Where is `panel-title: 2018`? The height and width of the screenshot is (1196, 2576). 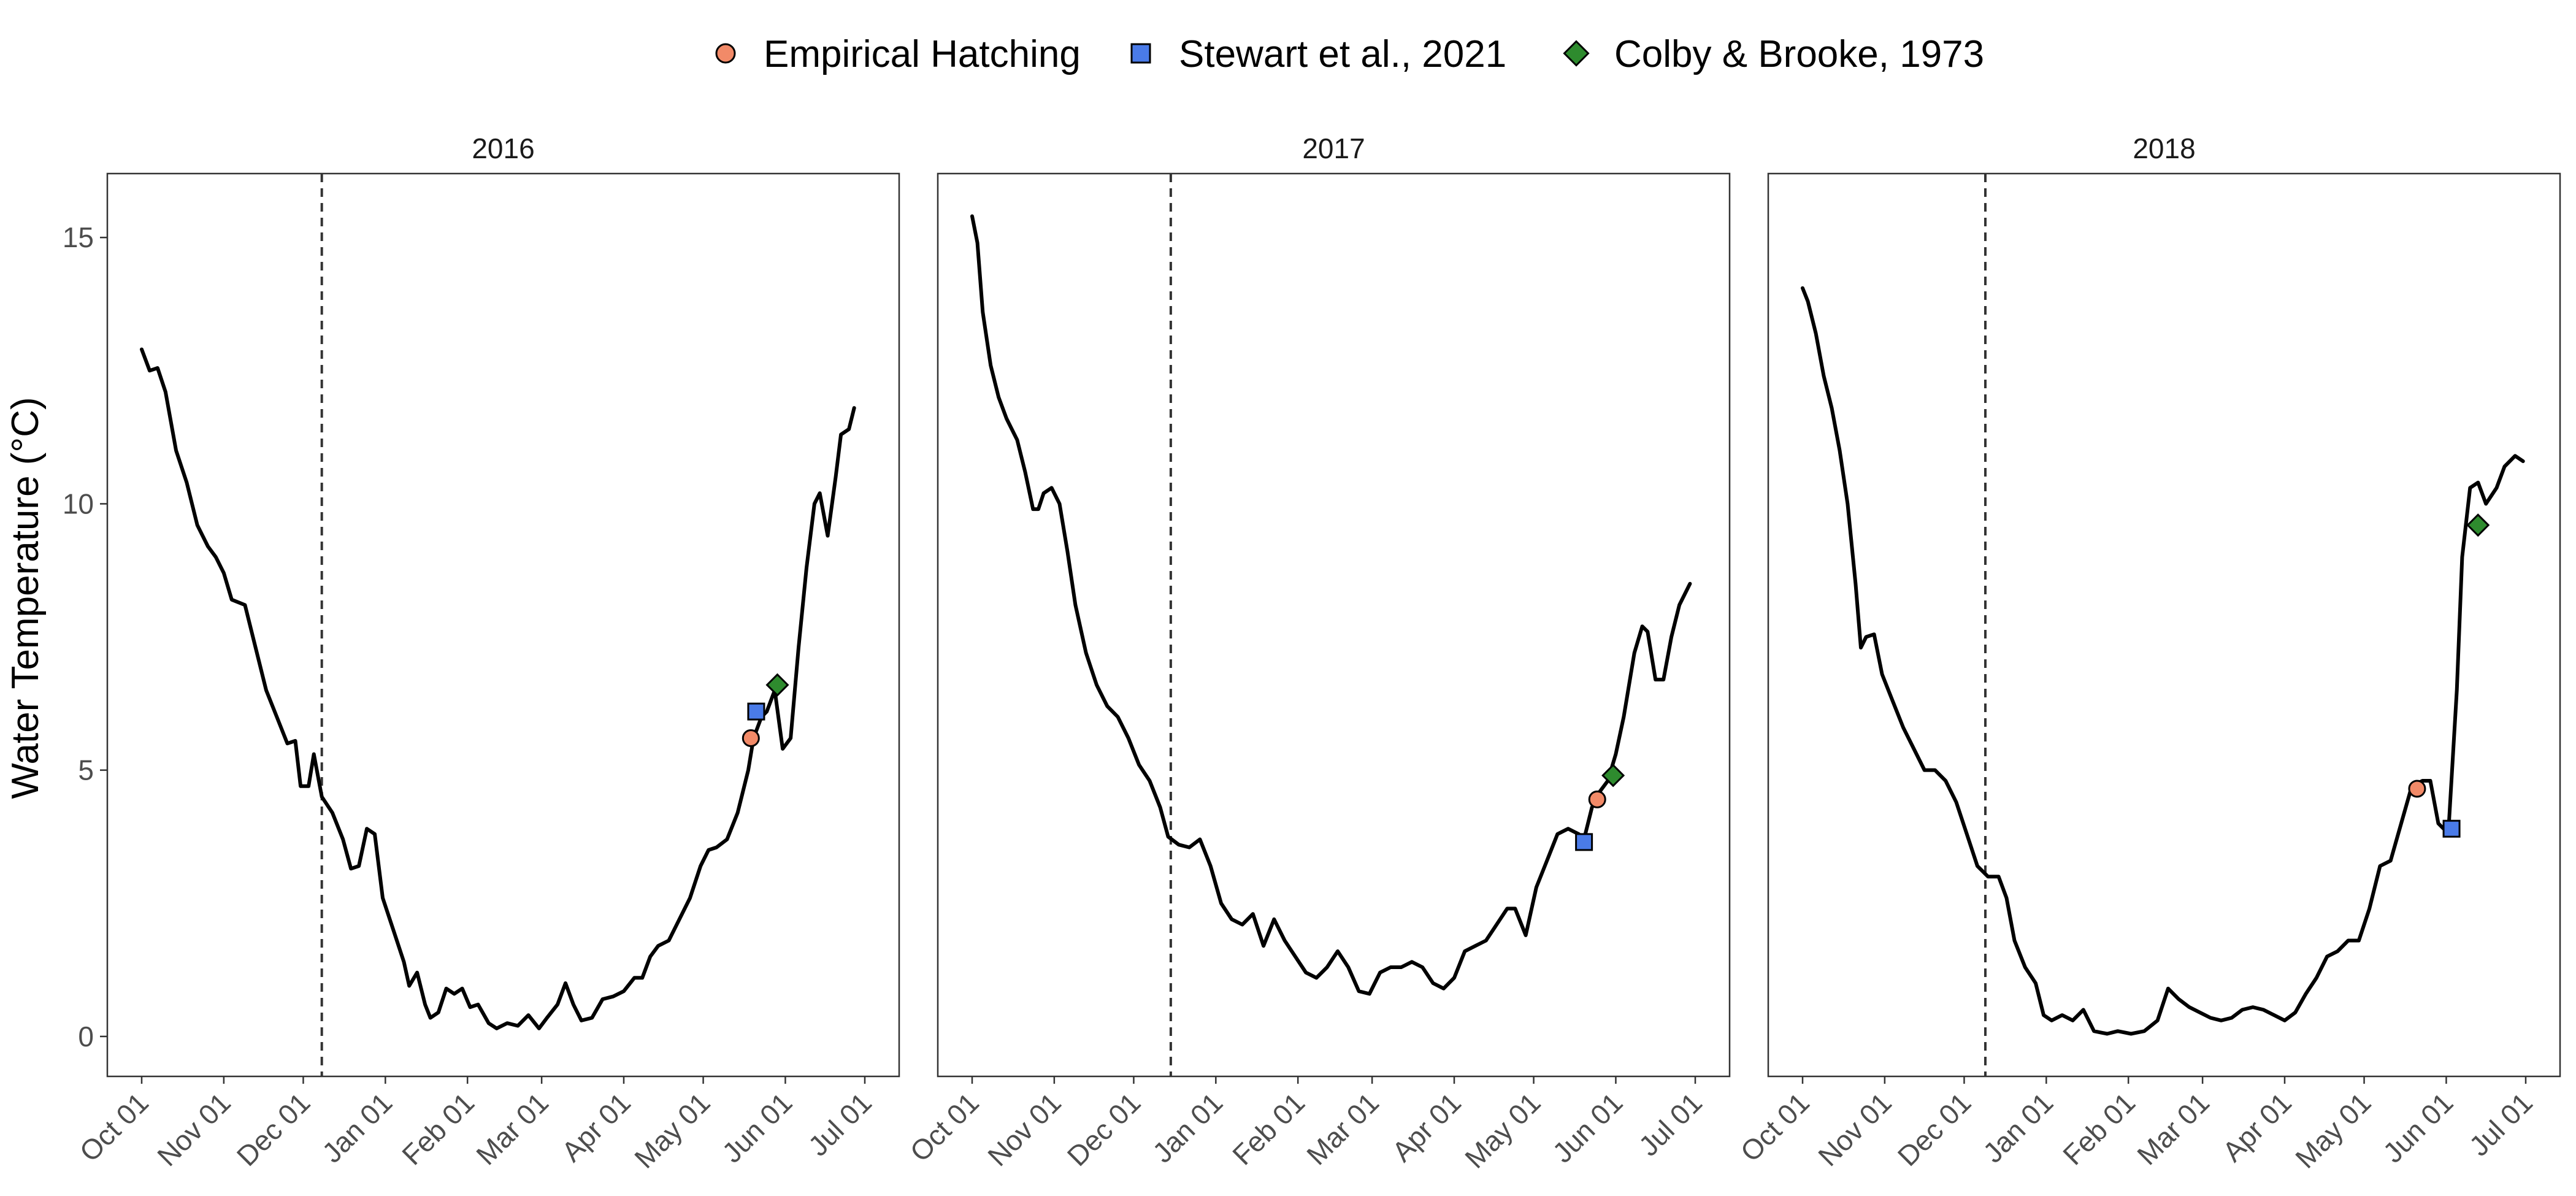 panel-title: 2018 is located at coordinates (2164, 148).